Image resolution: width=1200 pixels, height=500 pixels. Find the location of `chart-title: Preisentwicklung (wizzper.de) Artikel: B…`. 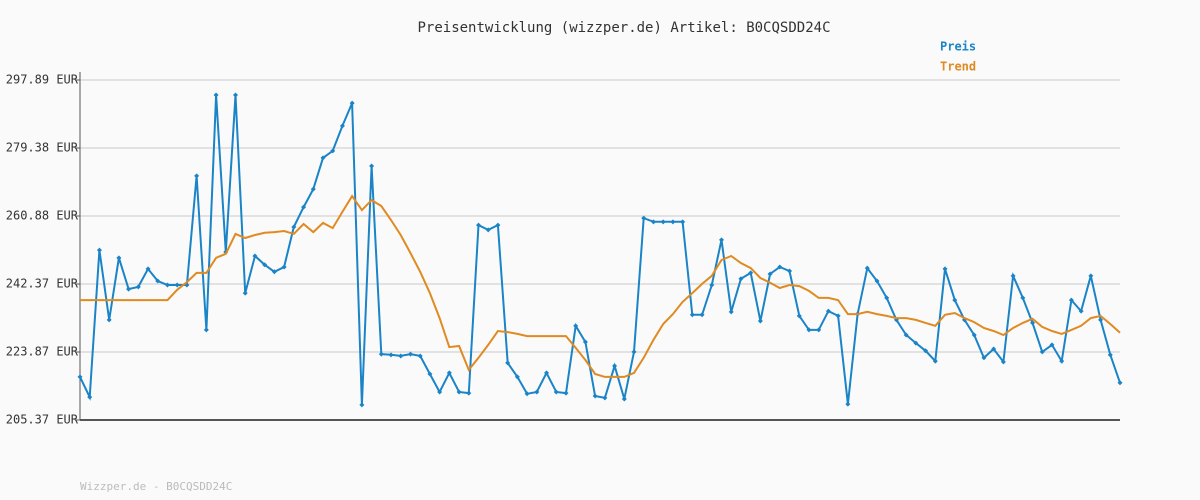

chart-title: Preisentwicklung (wizzper.de) Artikel: B… is located at coordinates (623, 28).